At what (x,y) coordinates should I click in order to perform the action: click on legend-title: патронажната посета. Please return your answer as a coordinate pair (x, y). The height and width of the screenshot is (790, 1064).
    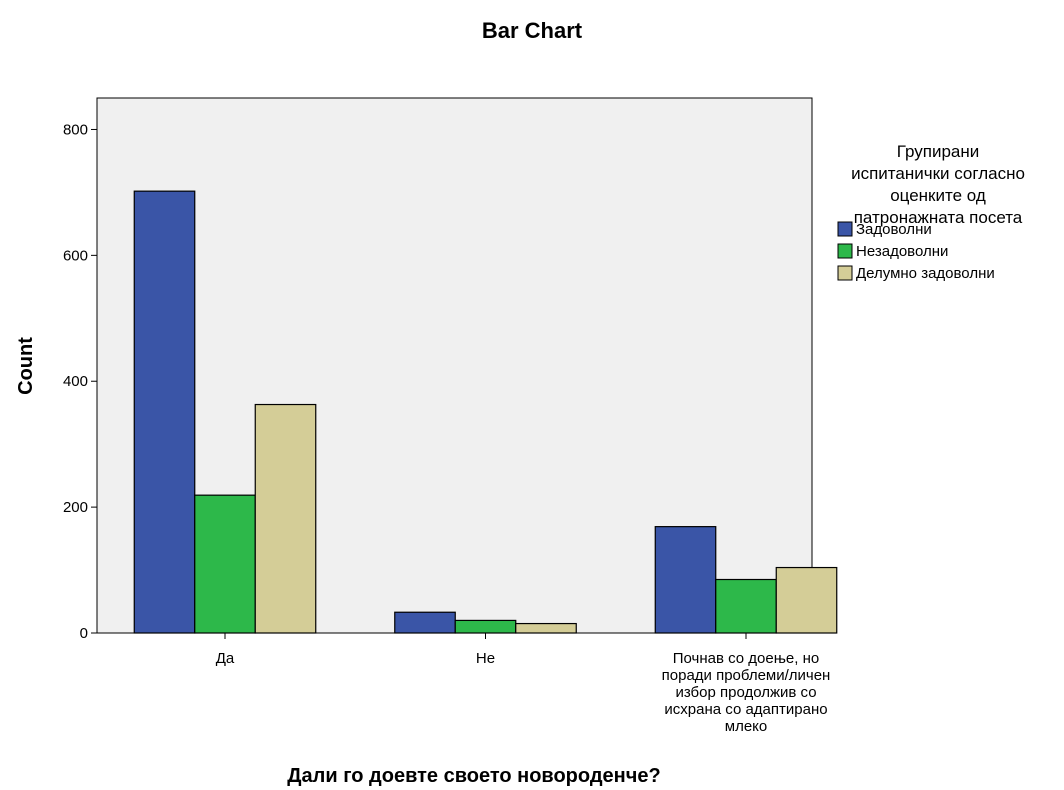
    Looking at the image, I should click on (938, 217).